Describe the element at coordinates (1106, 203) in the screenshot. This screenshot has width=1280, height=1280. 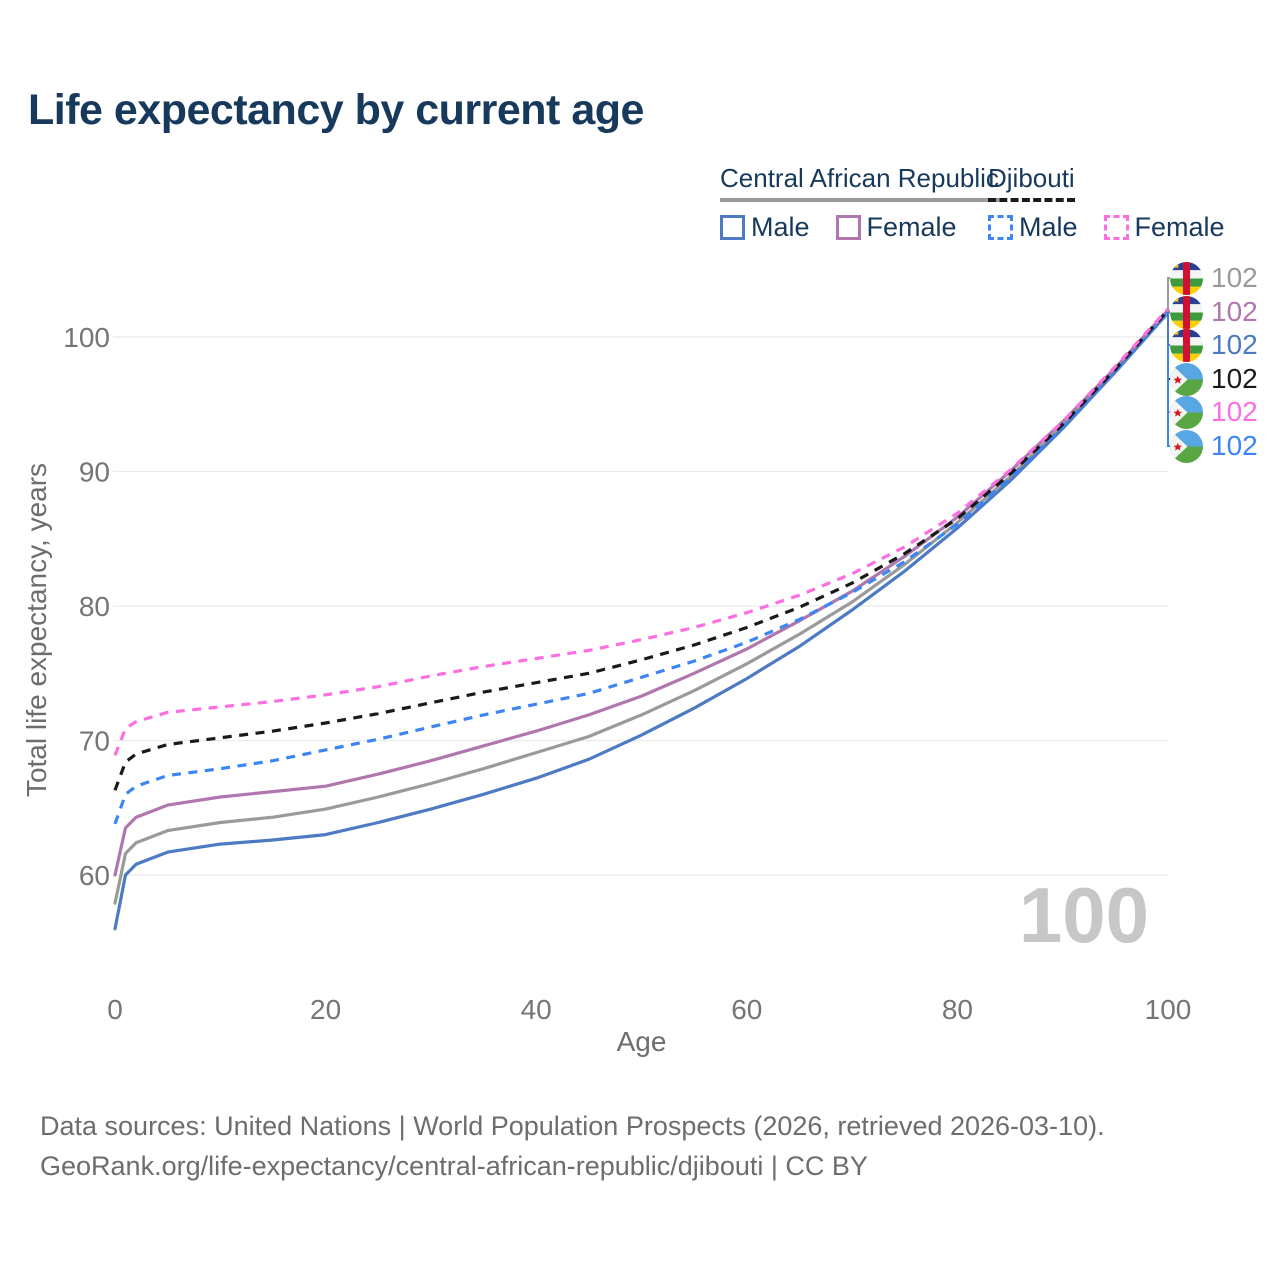
I see `legend-group-djibouti: Djibouti Male Female` at that location.